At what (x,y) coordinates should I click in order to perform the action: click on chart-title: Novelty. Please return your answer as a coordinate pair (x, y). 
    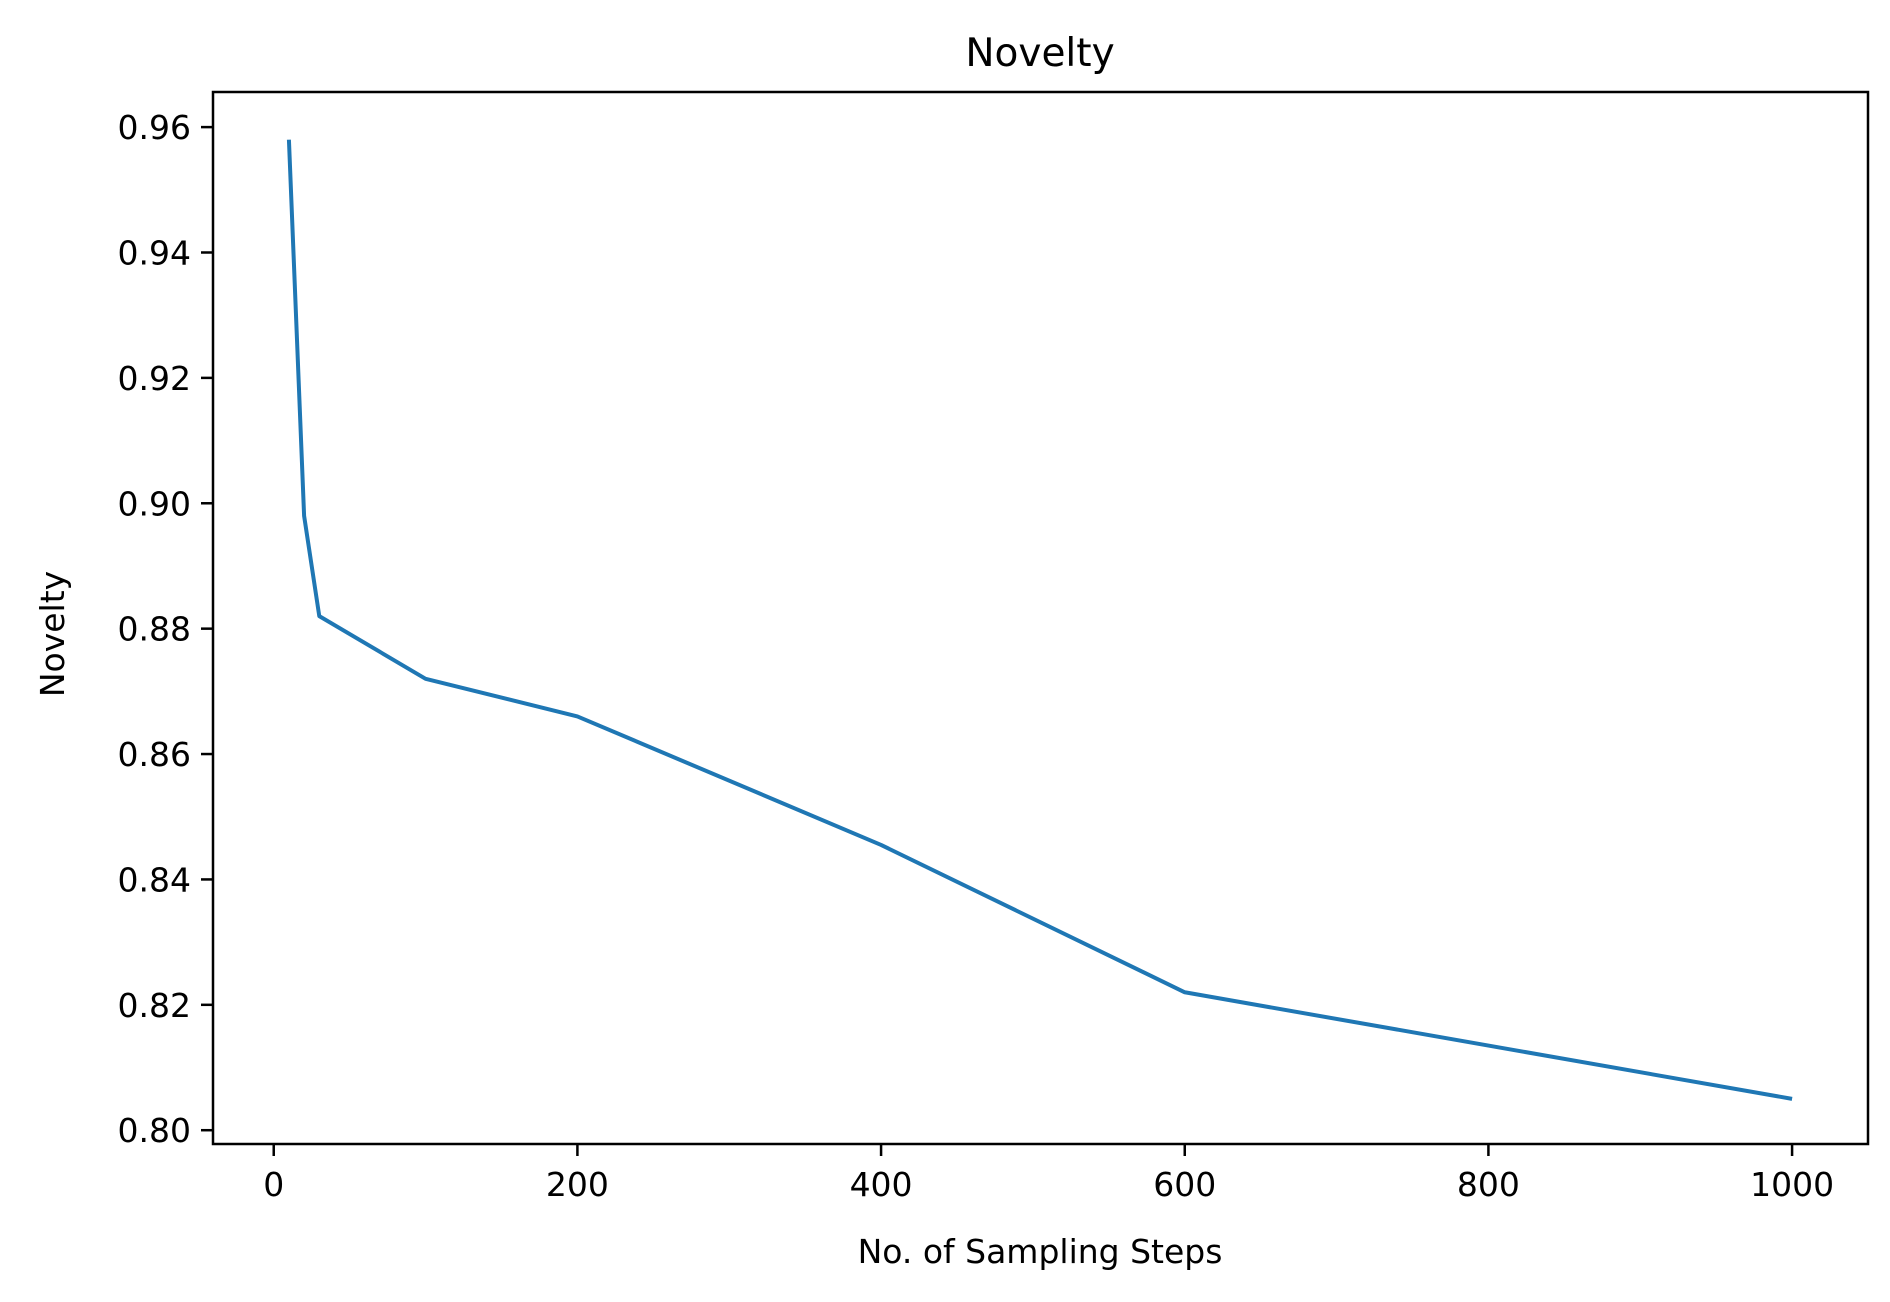
    Looking at the image, I should click on (1039, 53).